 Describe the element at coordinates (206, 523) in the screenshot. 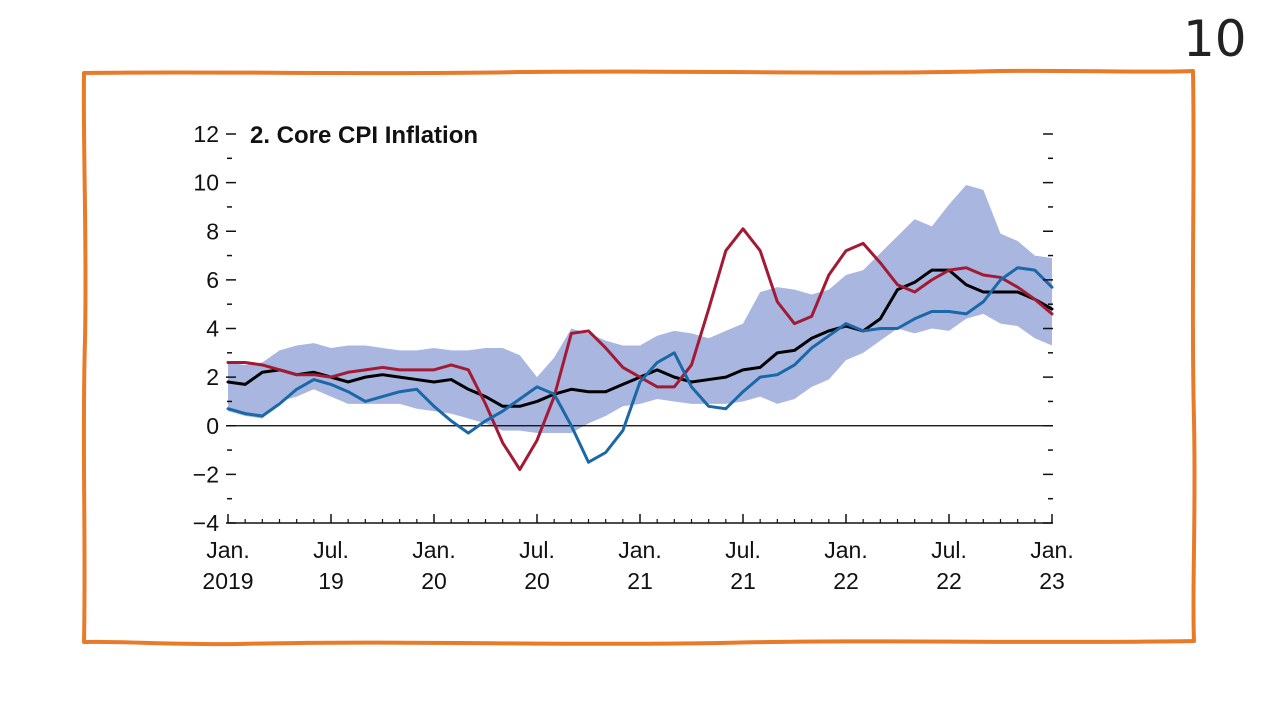

I see `y-tick-label: −4` at that location.